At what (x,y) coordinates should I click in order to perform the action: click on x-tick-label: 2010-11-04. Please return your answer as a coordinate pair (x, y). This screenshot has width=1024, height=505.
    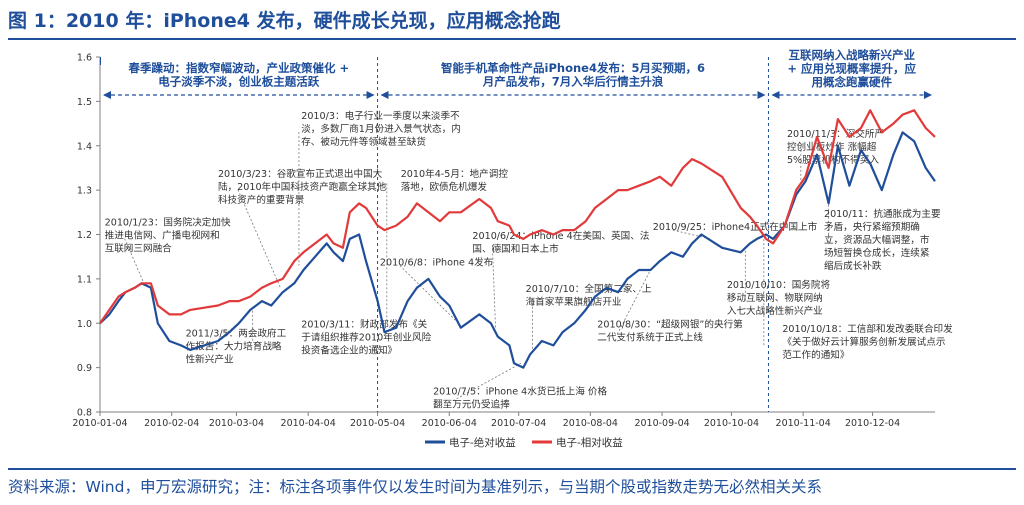
    Looking at the image, I should click on (803, 423).